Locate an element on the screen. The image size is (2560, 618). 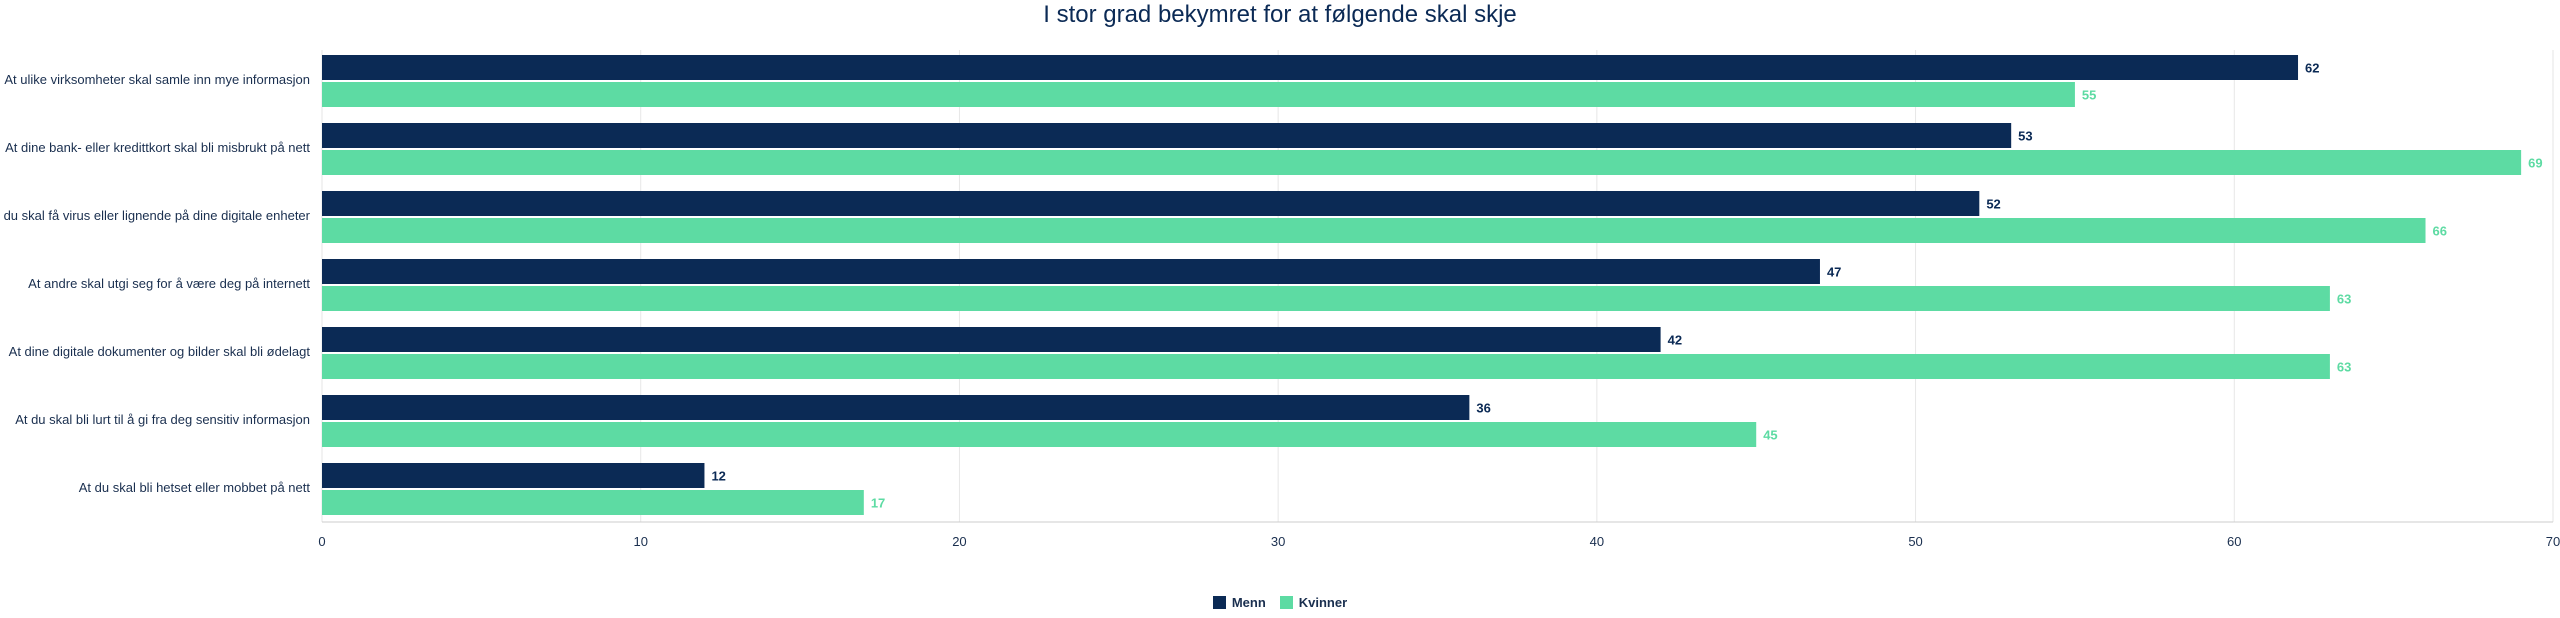
value-label: 17 is located at coordinates (878, 503).